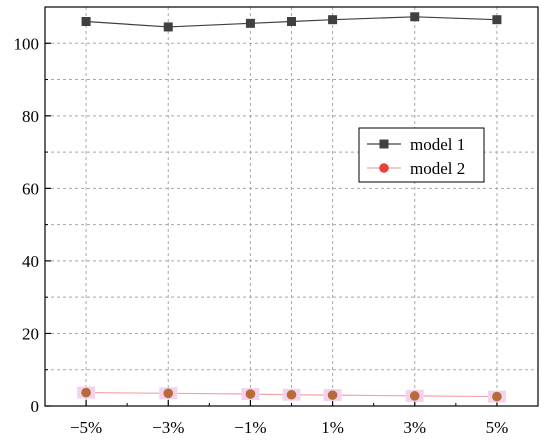 The image size is (550, 444). What do you see at coordinates (437, 168) in the screenshot?
I see `legend-label-2: model 2` at bounding box center [437, 168].